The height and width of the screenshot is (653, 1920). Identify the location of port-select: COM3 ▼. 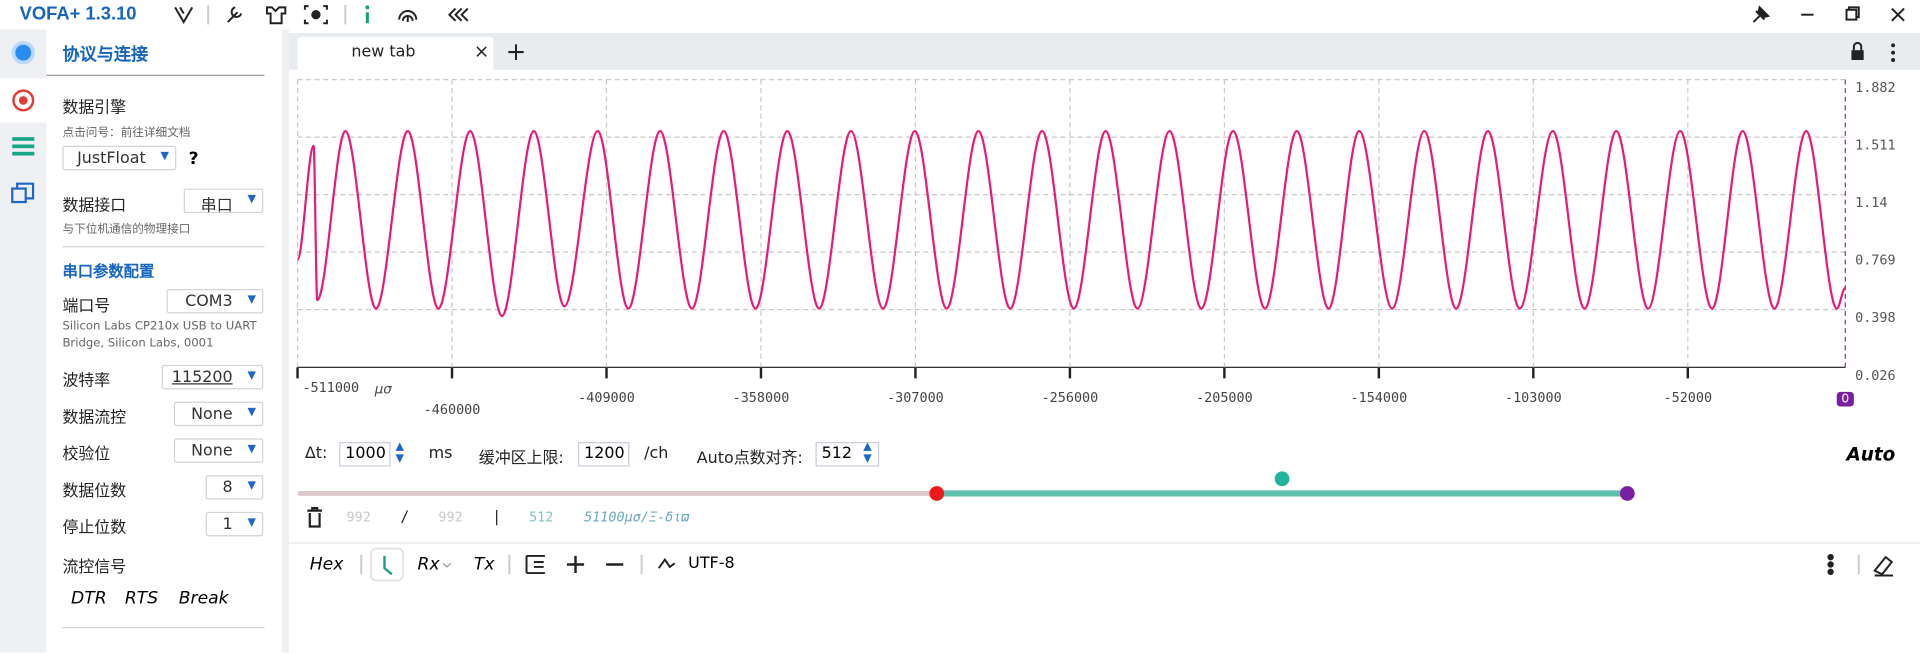
(215, 301).